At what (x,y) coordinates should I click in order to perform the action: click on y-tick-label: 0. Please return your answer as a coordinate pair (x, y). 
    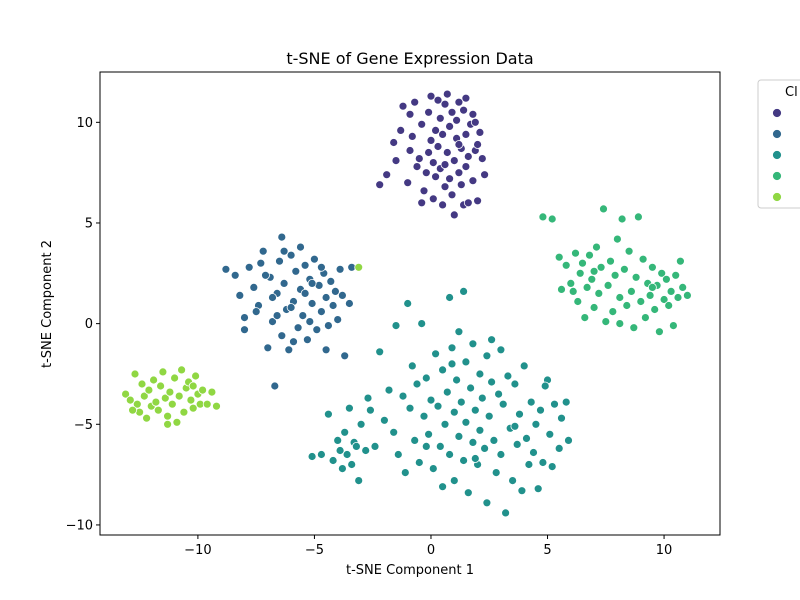
    Looking at the image, I should click on (89, 324).